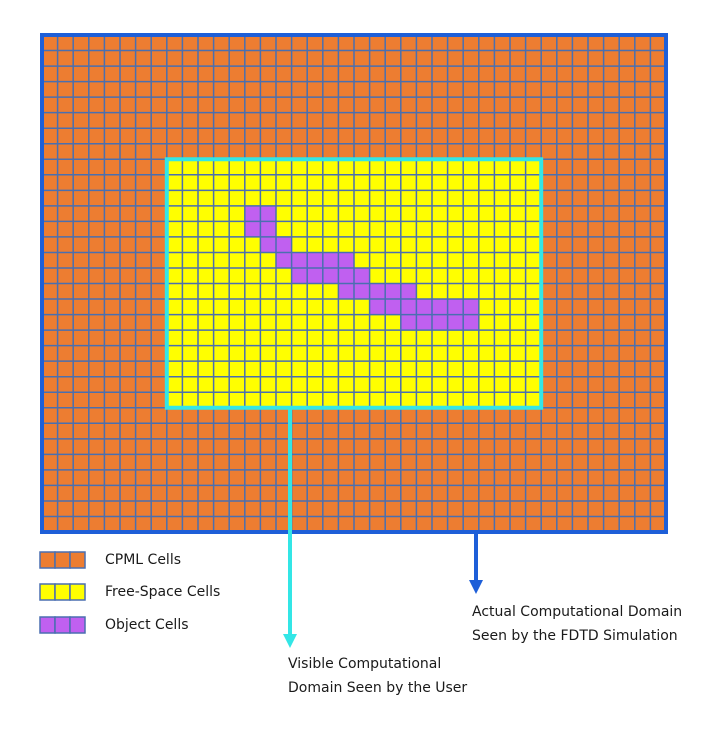 The height and width of the screenshot is (734, 720). Describe the element at coordinates (364, 664) in the screenshot. I see `annotation: Visible Computational` at that location.